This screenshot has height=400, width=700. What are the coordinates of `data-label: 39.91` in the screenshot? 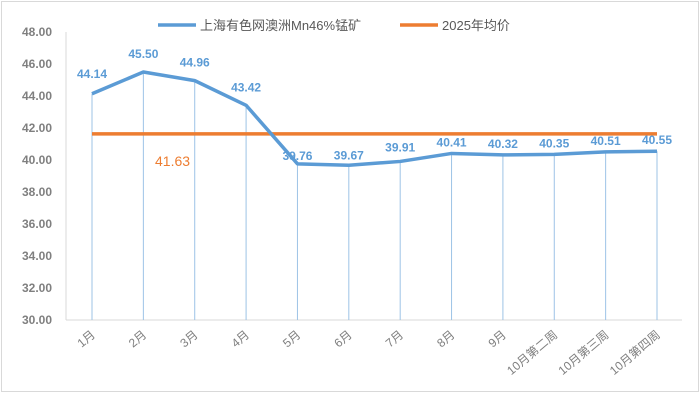 It's located at (400, 147).